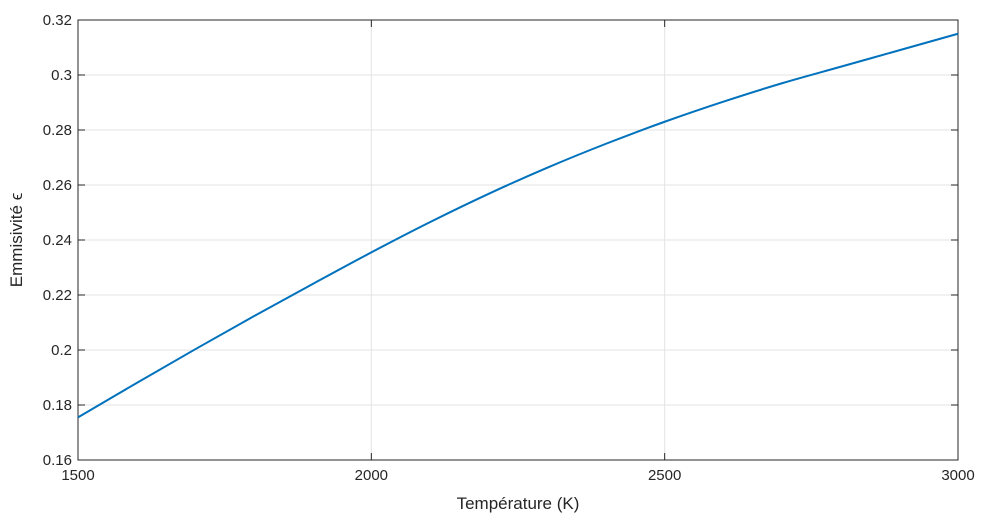  Describe the element at coordinates (517, 475) in the screenshot. I see `x-tick-labels: 1500 2000 2500 3000` at that location.